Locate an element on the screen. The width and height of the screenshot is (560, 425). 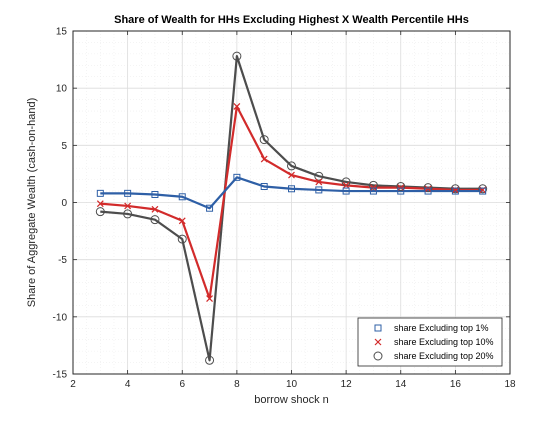
legend-entry-top-1: share Excluding top 1% is located at coordinates (431, 328).